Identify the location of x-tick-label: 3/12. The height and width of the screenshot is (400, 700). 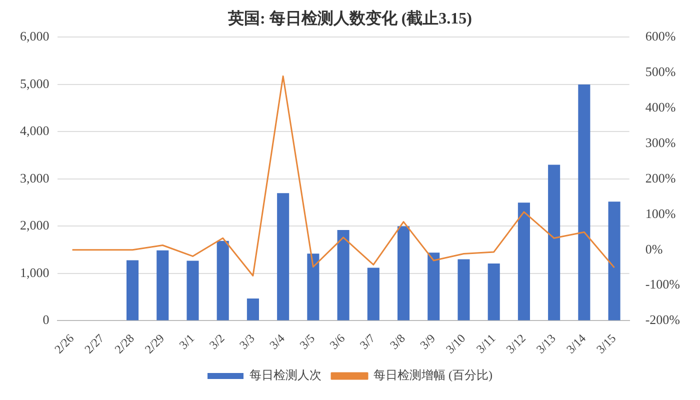
(515, 343).